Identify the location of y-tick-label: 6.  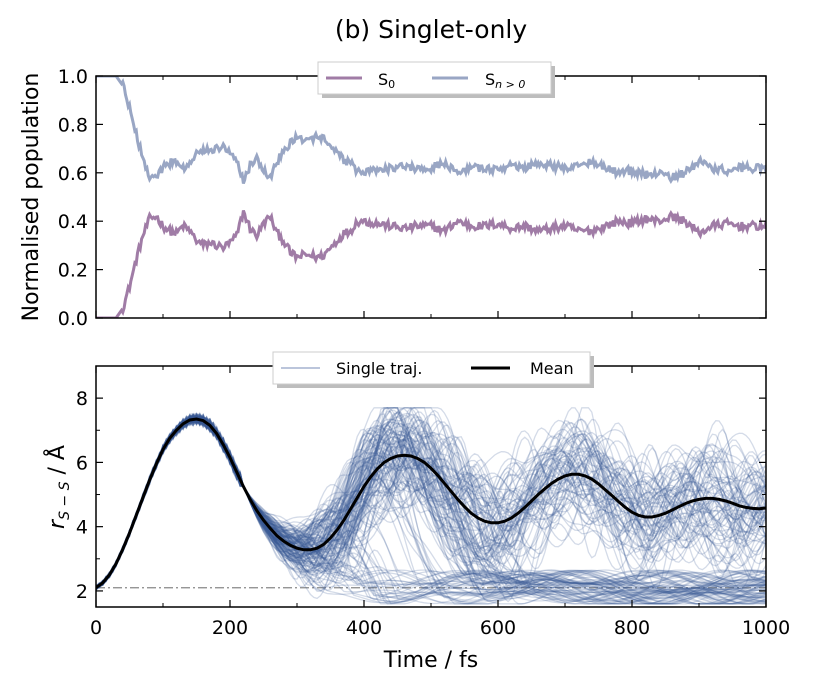
(82, 463).